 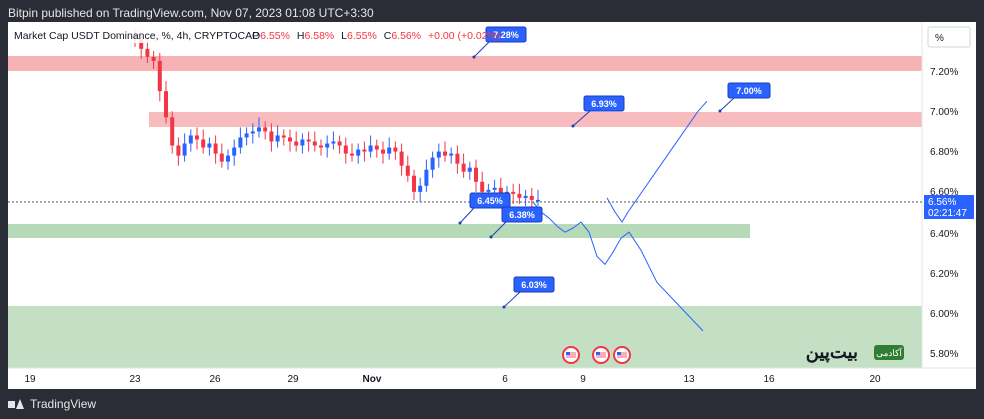 I want to click on current-price-label: 6.56%, so click(x=942, y=202).